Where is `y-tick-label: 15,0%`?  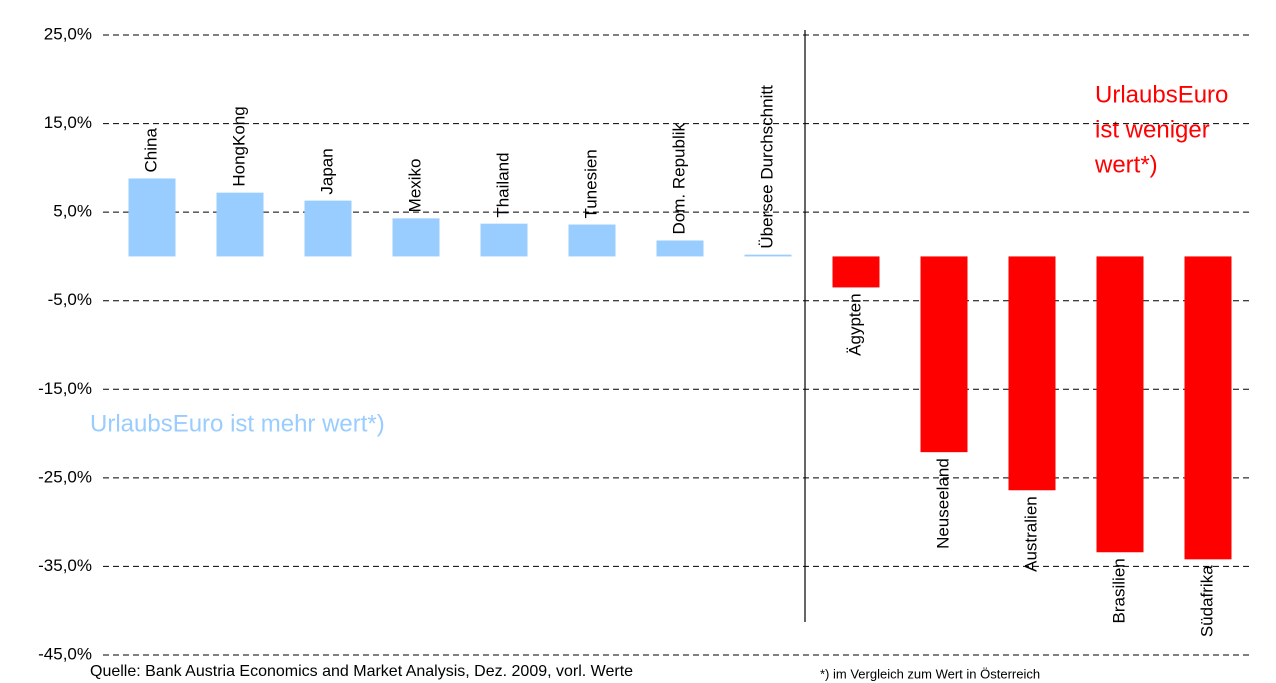 y-tick-label: 15,0% is located at coordinates (68, 122).